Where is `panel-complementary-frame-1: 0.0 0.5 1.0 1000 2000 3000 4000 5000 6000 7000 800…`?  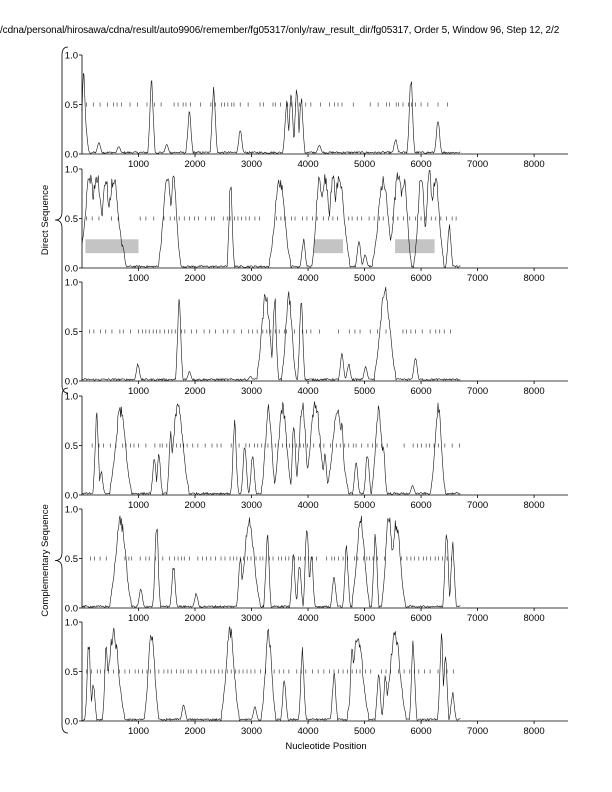
panel-complementary-frame-1: 0.0 0.5 1.0 1000 2000 3000 4000 5000 6000 7000 800… is located at coordinates (316, 451).